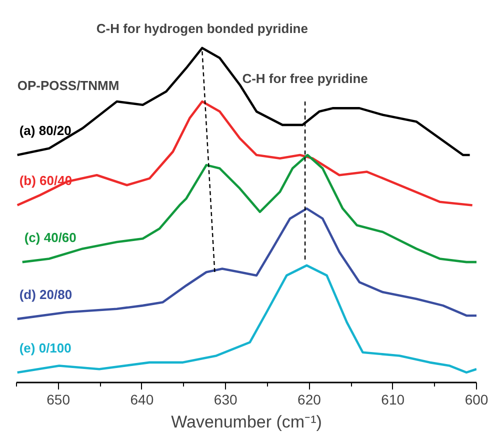 The image size is (492, 434). What do you see at coordinates (202, 28) in the screenshot?
I see `annotation: C-H for hydrogen bonded pyridine` at bounding box center [202, 28].